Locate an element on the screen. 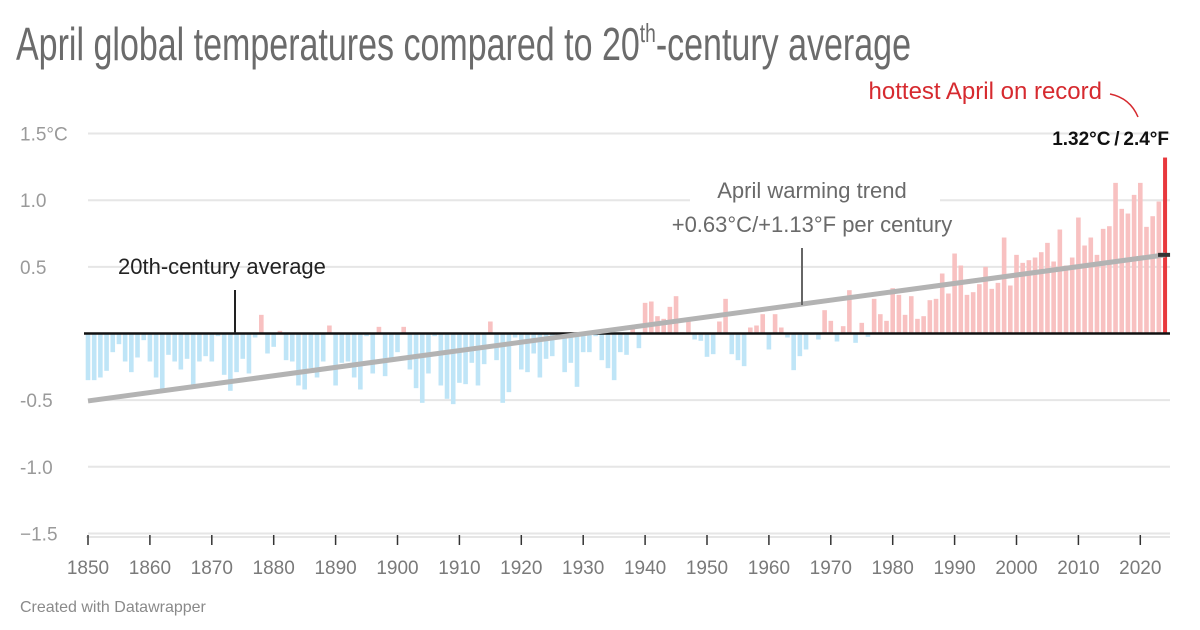 The height and width of the screenshot is (630, 1200). bar-1911 is located at coordinates (465, 359).